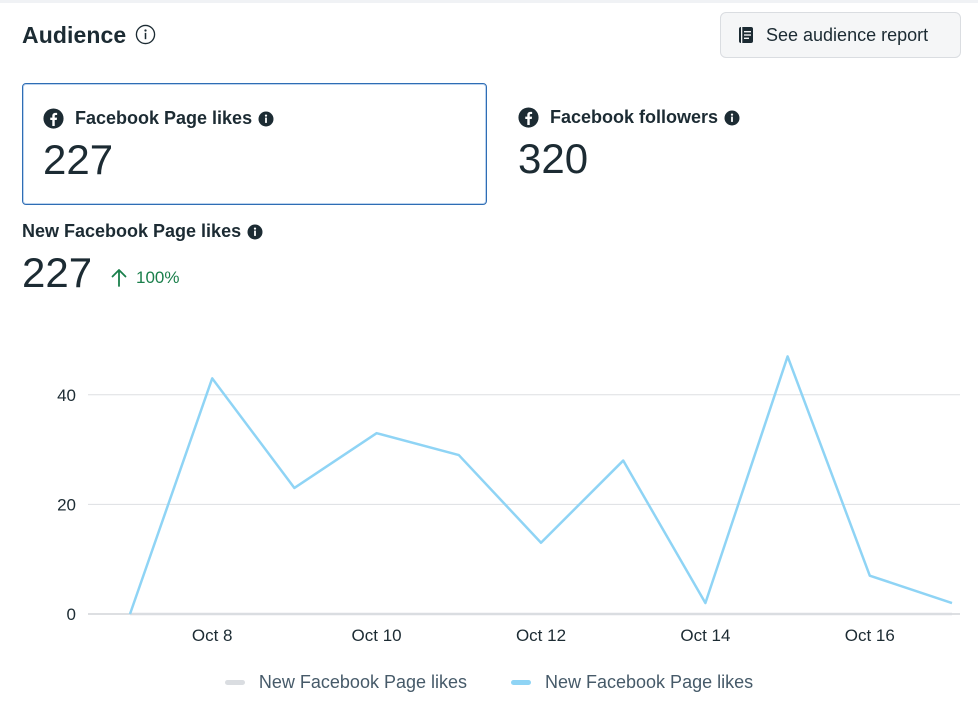 Image resolution: width=978 pixels, height=715 pixels. What do you see at coordinates (705, 635) in the screenshot?
I see `x-tick-label: Oct 14` at bounding box center [705, 635].